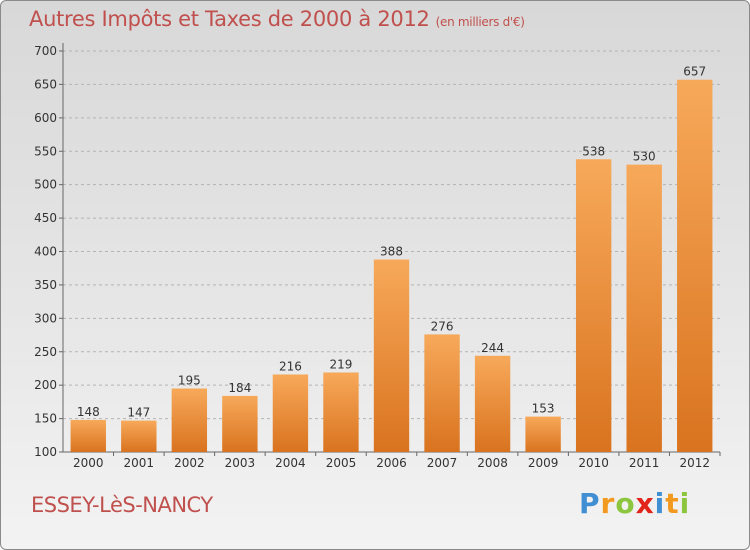 The width and height of the screenshot is (750, 550). What do you see at coordinates (138, 413) in the screenshot?
I see `data-label-2001: 147` at bounding box center [138, 413].